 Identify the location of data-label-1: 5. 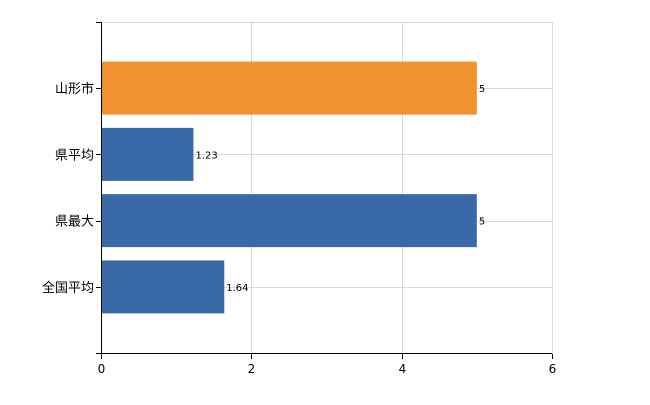
(482, 89).